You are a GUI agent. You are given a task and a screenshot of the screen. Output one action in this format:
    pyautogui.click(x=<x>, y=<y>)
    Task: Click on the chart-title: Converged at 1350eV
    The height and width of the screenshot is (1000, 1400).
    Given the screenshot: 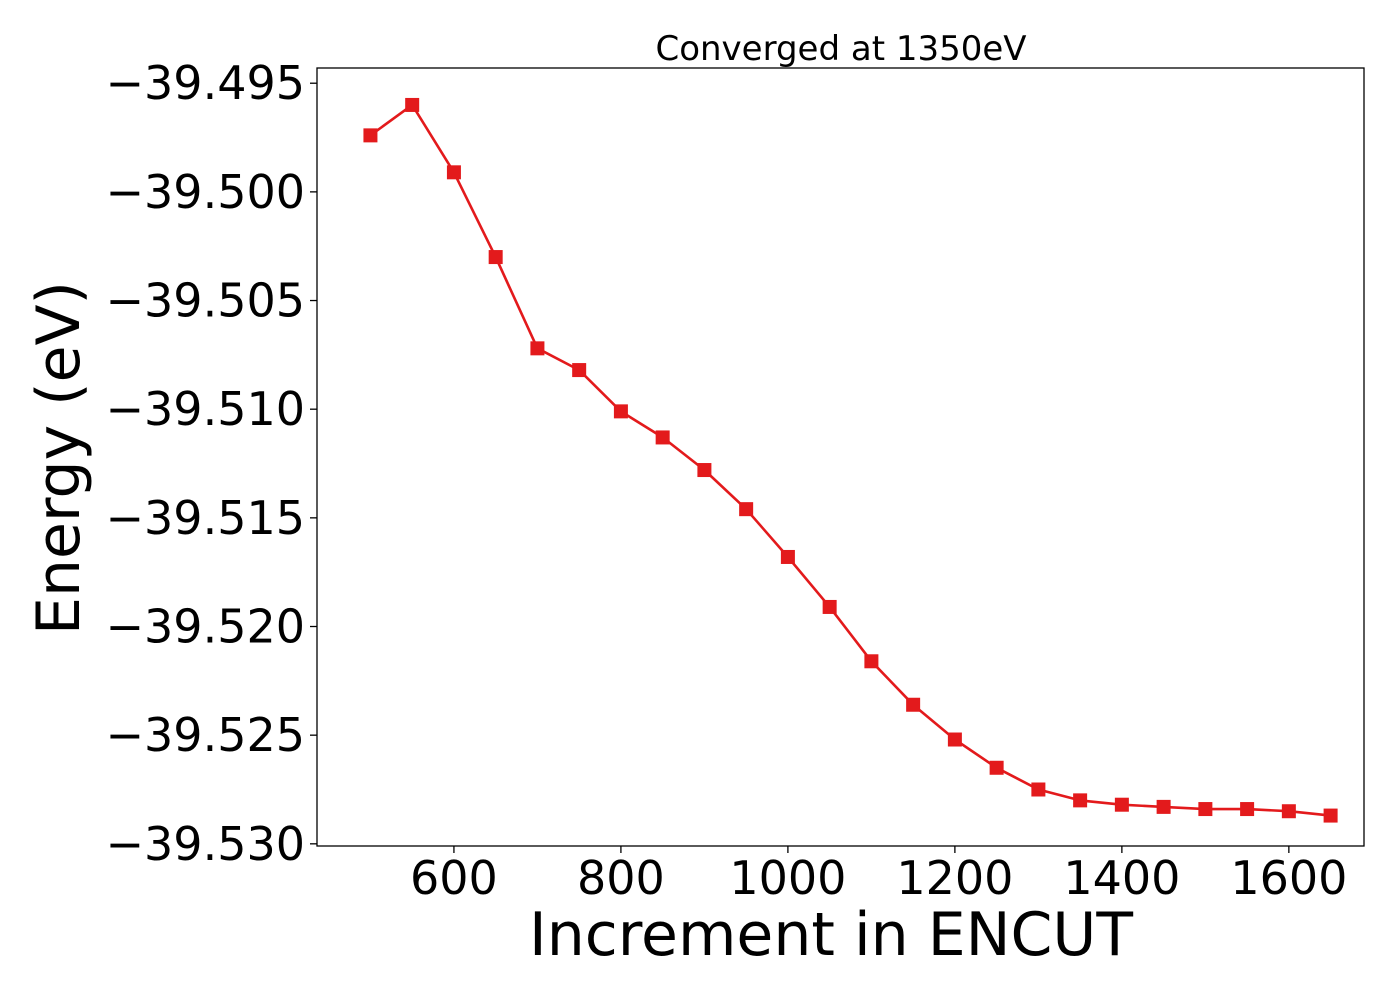 What is the action you would take?
    pyautogui.click(x=840, y=49)
    